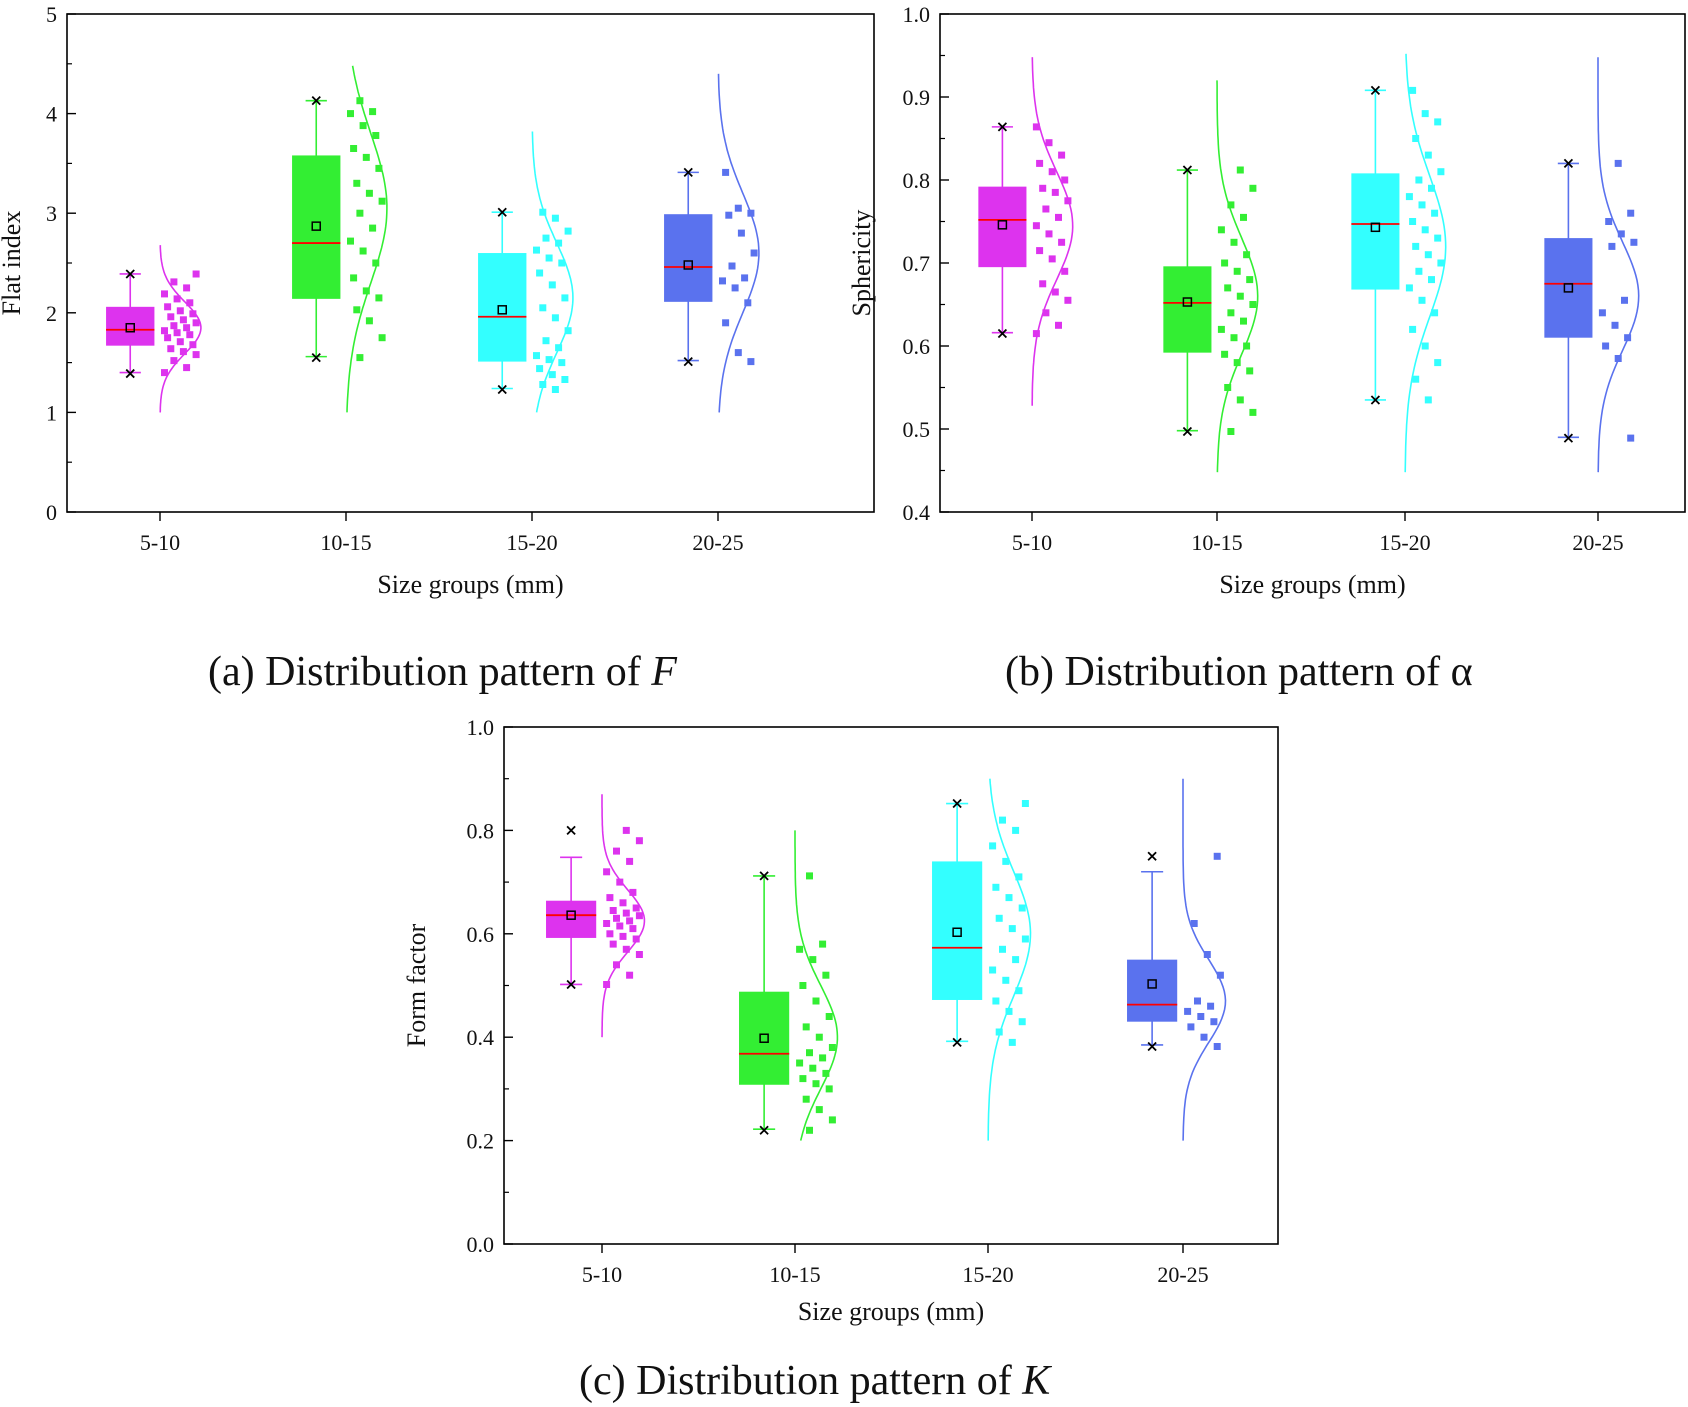 The height and width of the screenshot is (1407, 1688). I want to click on y-tick-label: 0.4, so click(481, 1037).